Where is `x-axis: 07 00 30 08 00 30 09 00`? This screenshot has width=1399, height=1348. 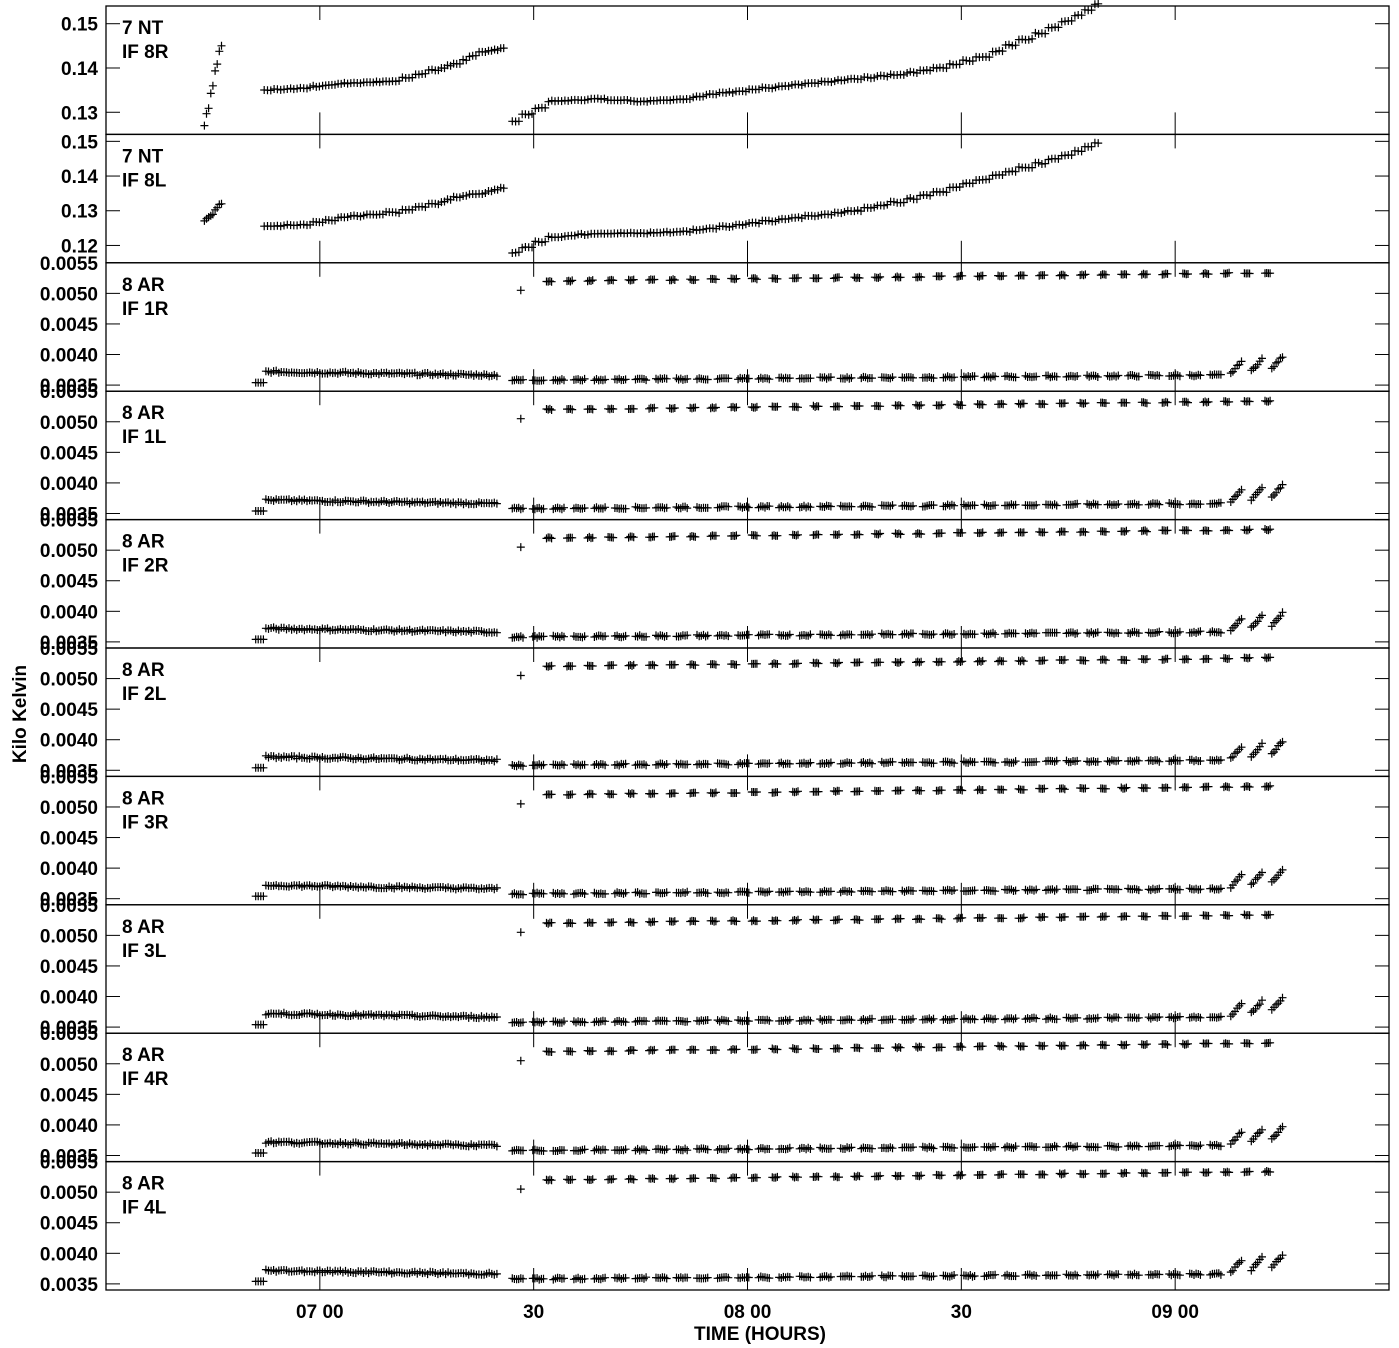 x-axis: 07 00 30 08 00 30 09 00 is located at coordinates (747, 1312).